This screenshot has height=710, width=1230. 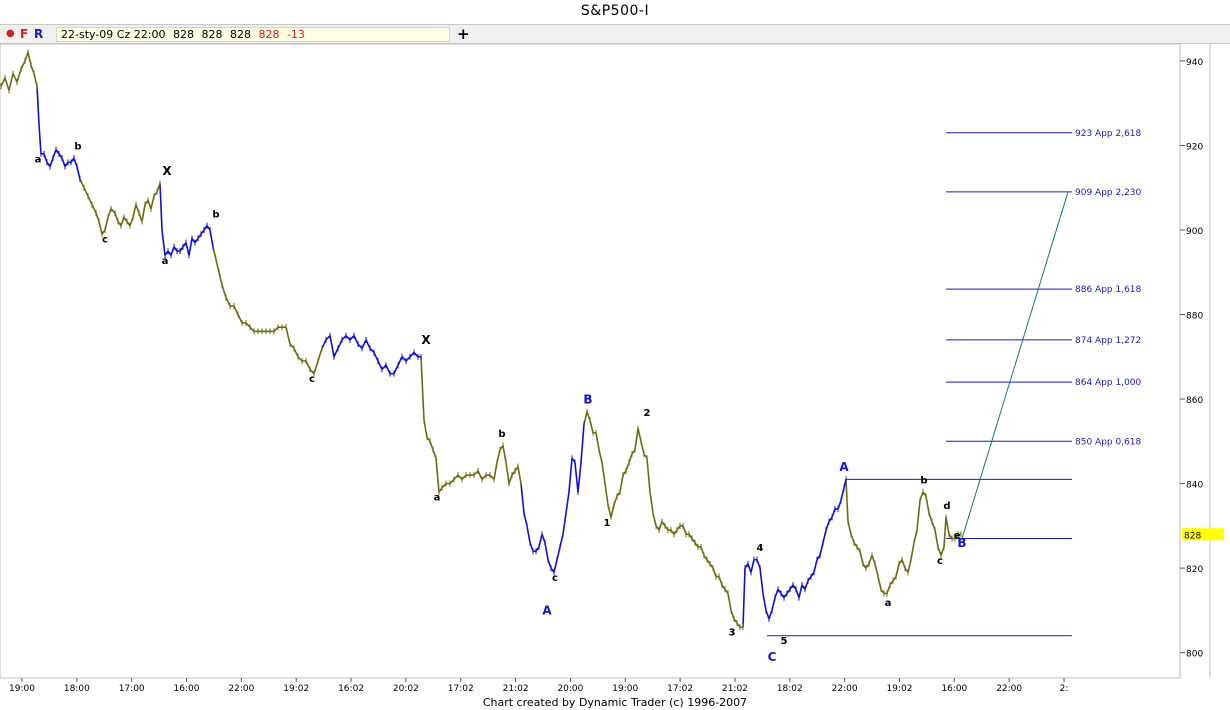 I want to click on title-bar: S&P500-I, so click(x=615, y=12).